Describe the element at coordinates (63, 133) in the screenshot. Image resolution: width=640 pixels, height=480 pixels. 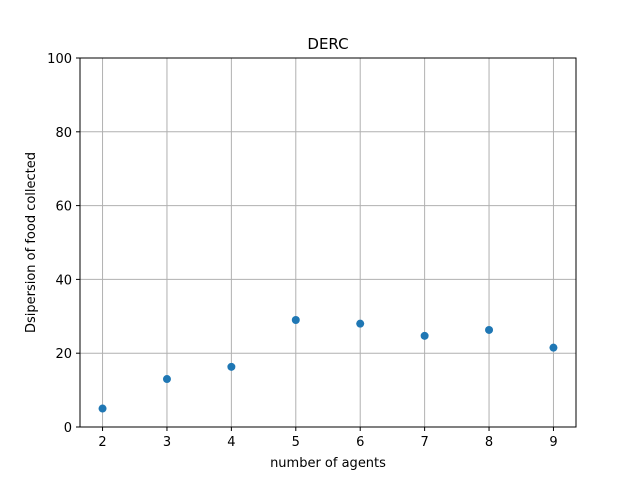
I see `y-tick-label: 80` at that location.